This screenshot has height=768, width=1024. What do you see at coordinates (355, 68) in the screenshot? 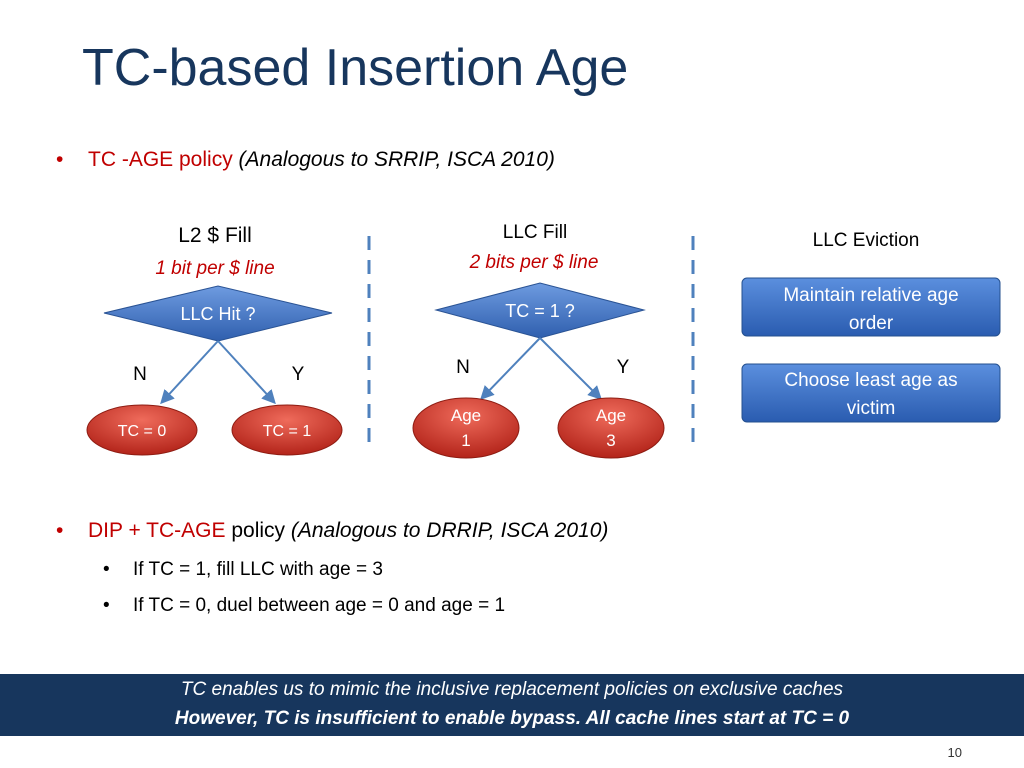
I see `slide-title: TC-based Insertion Age` at bounding box center [355, 68].